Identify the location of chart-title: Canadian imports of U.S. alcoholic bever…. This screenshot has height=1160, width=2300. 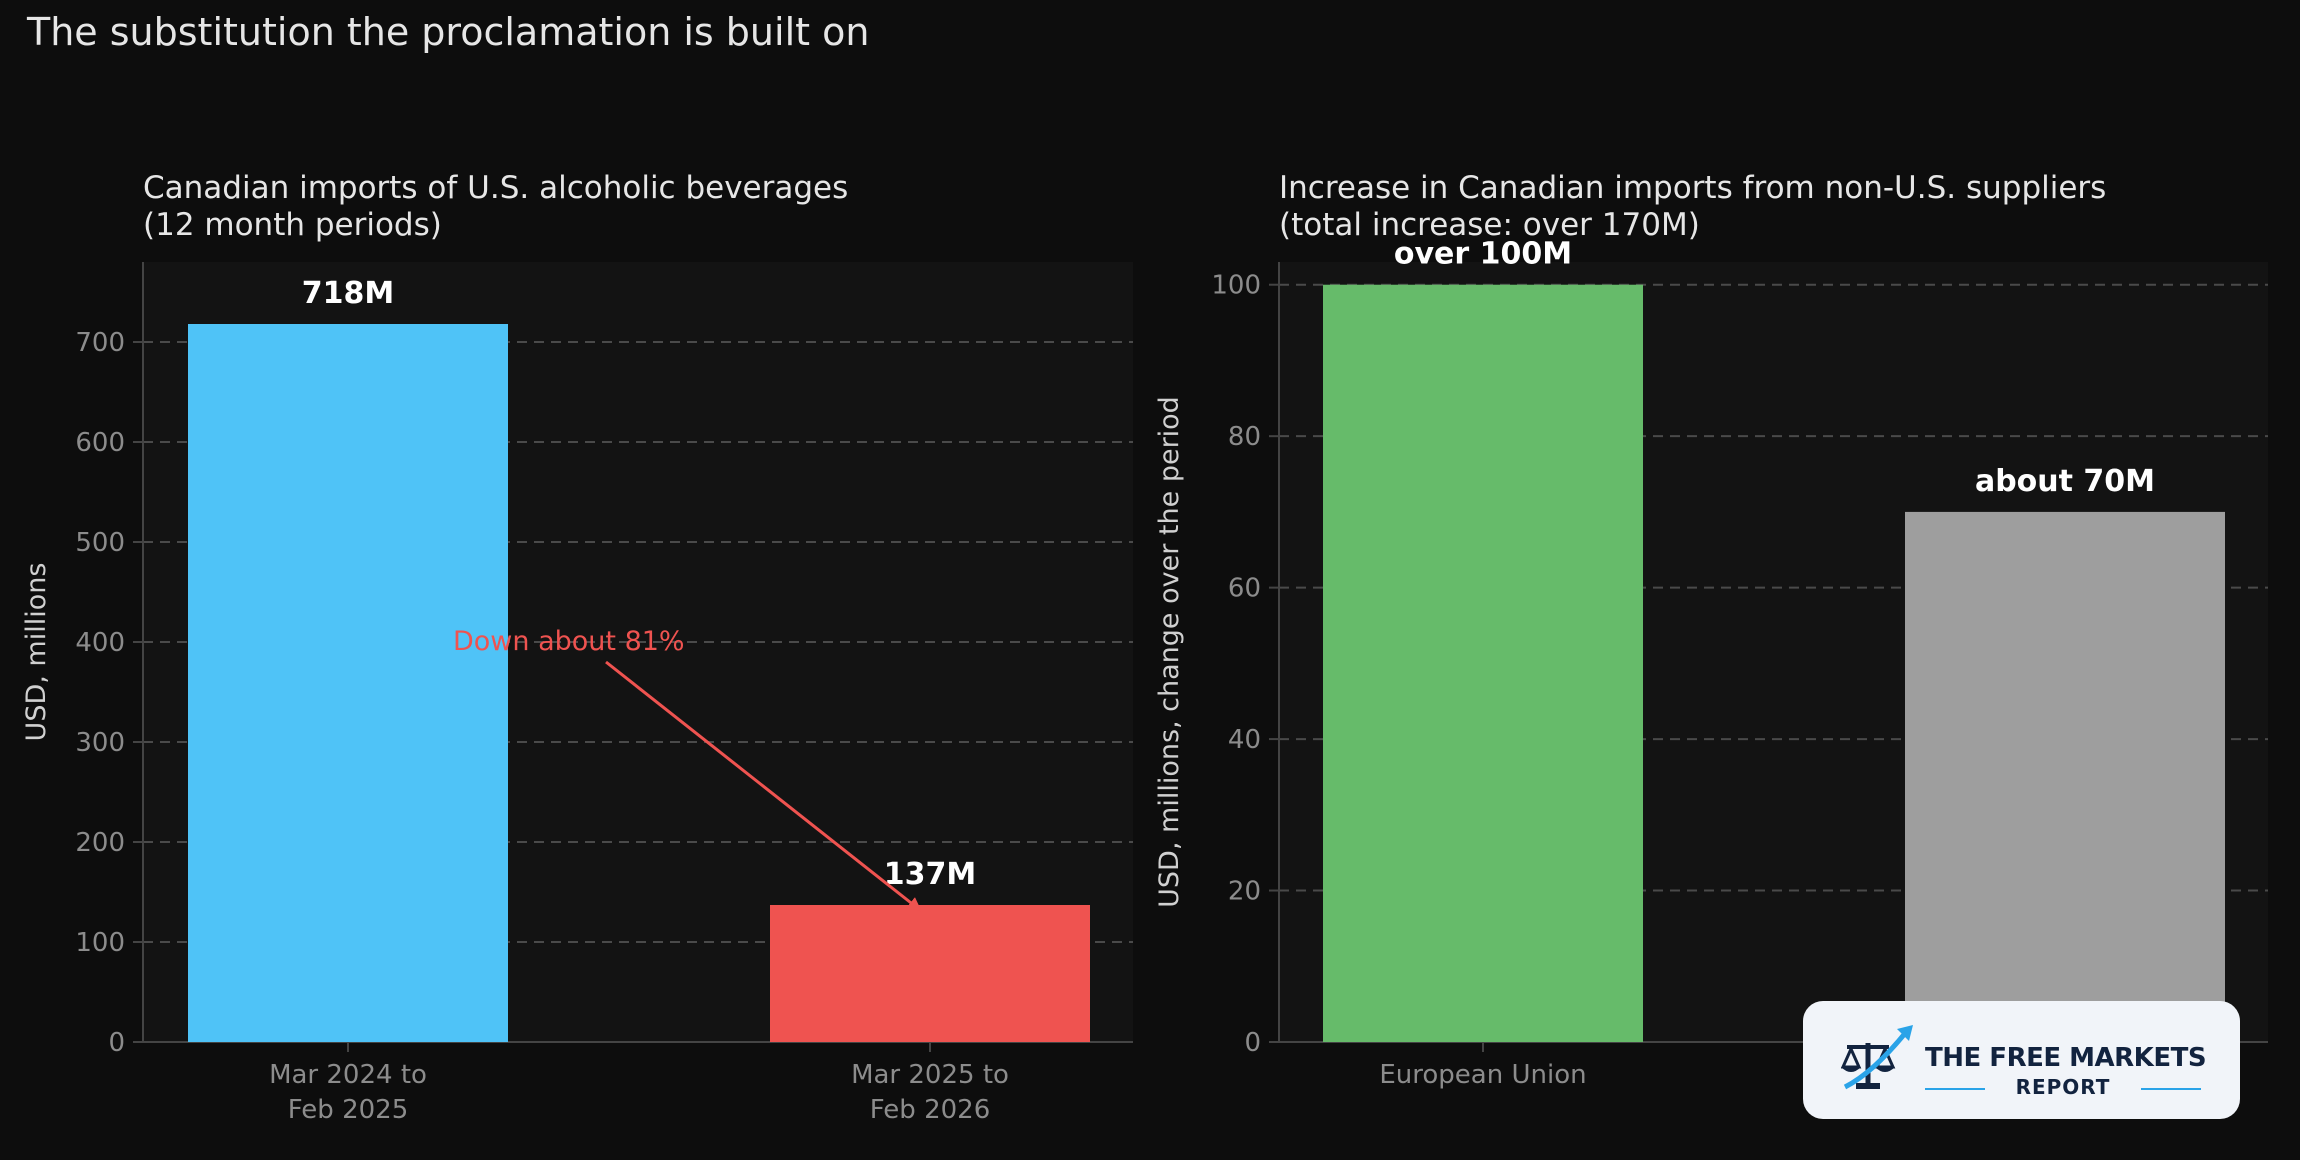
(495, 188).